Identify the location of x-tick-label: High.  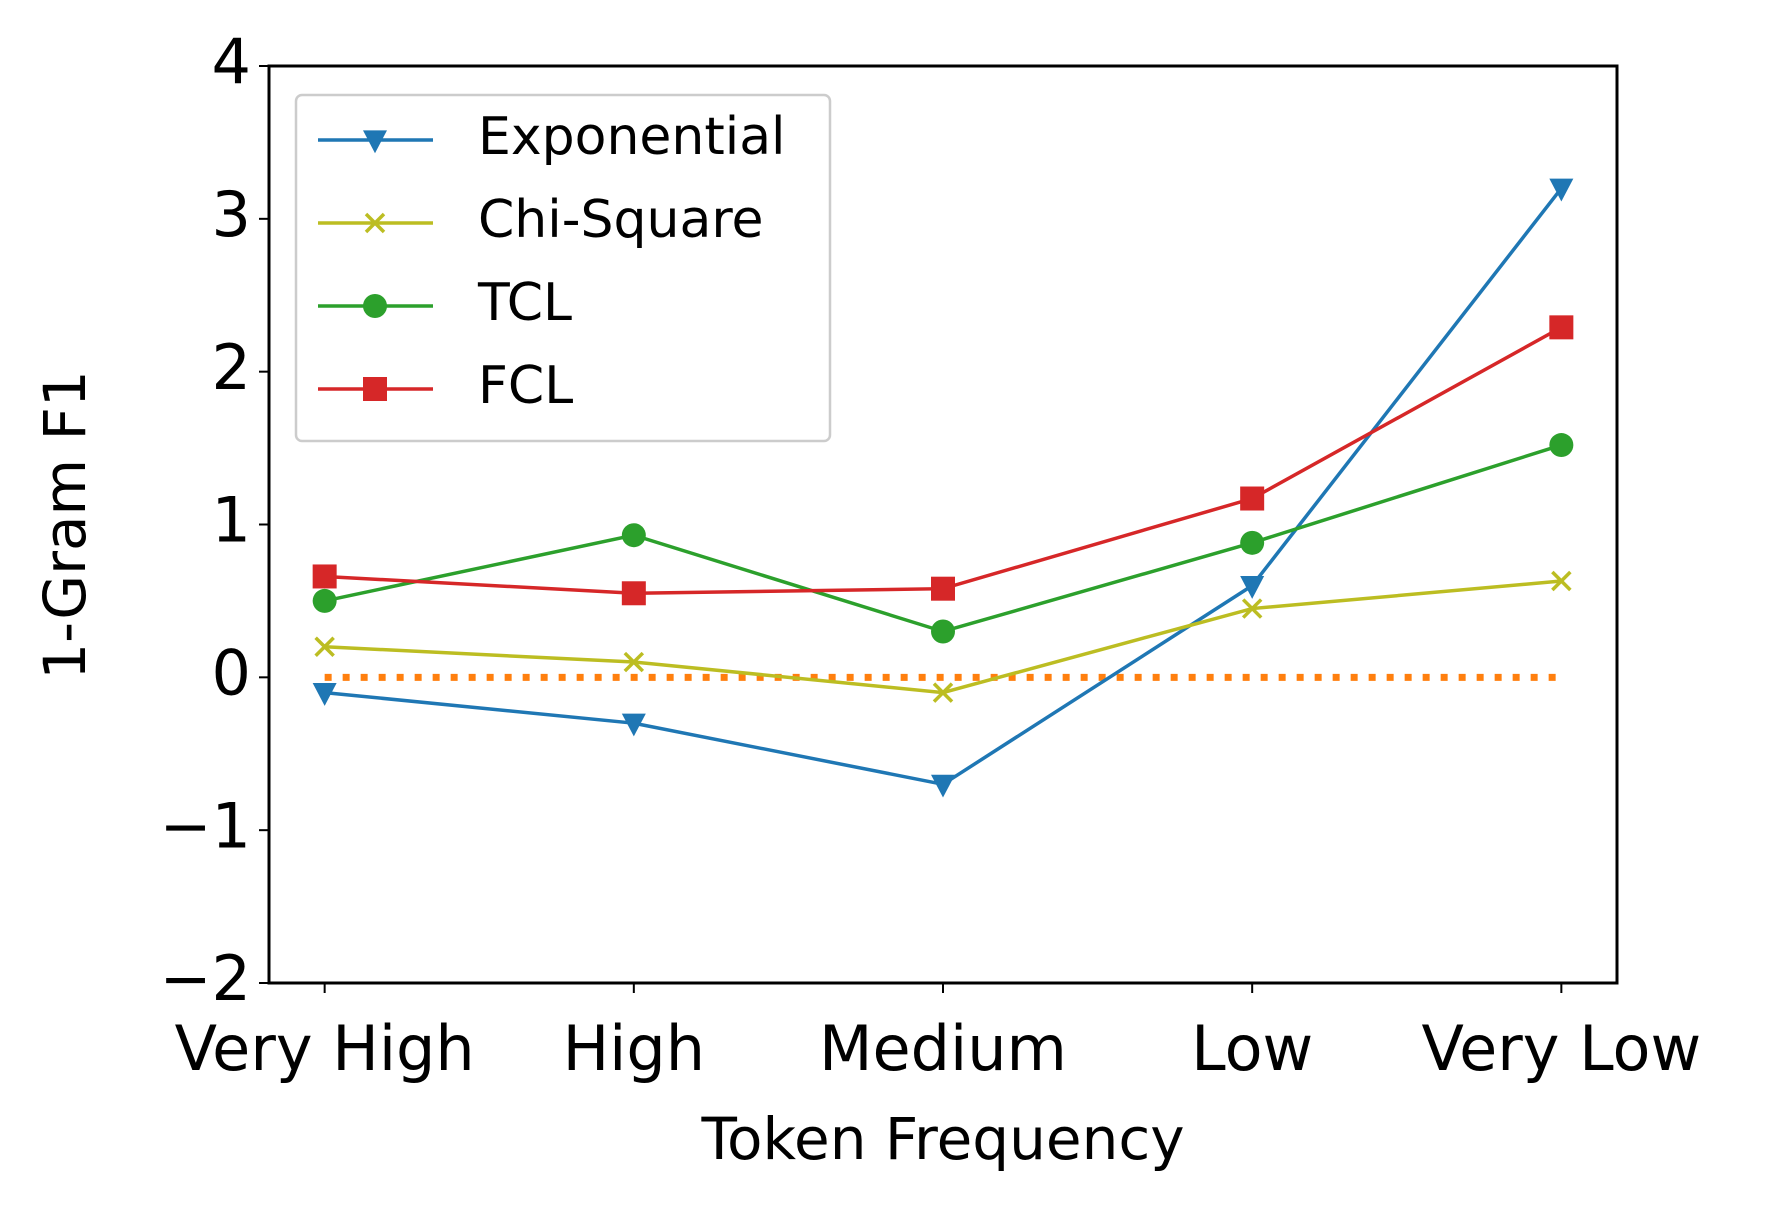
(634, 1048).